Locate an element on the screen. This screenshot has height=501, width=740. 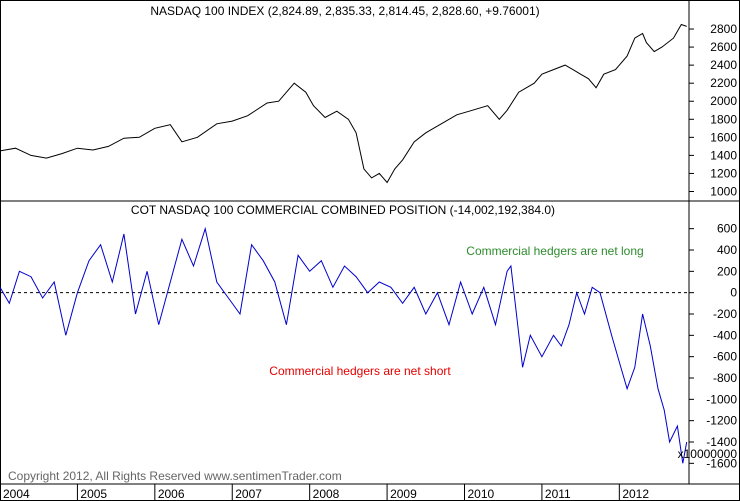
bottom-y-tick-label: -400 is located at coordinates (725, 335).